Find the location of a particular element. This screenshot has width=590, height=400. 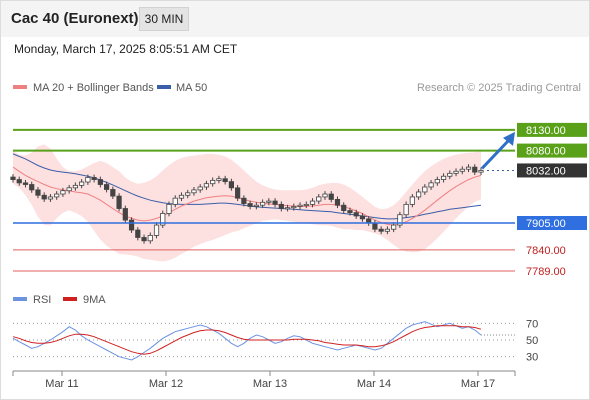

ma20-legend-swatch is located at coordinates (20, 87).